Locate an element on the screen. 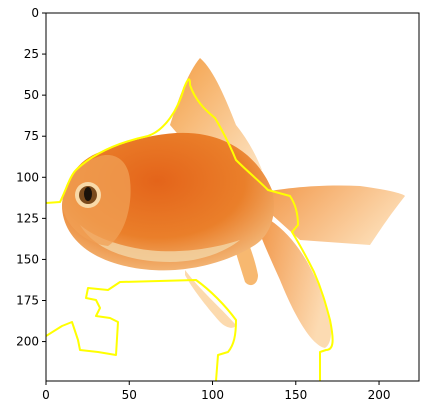  y-tick-label: 50 is located at coordinates (31, 95).